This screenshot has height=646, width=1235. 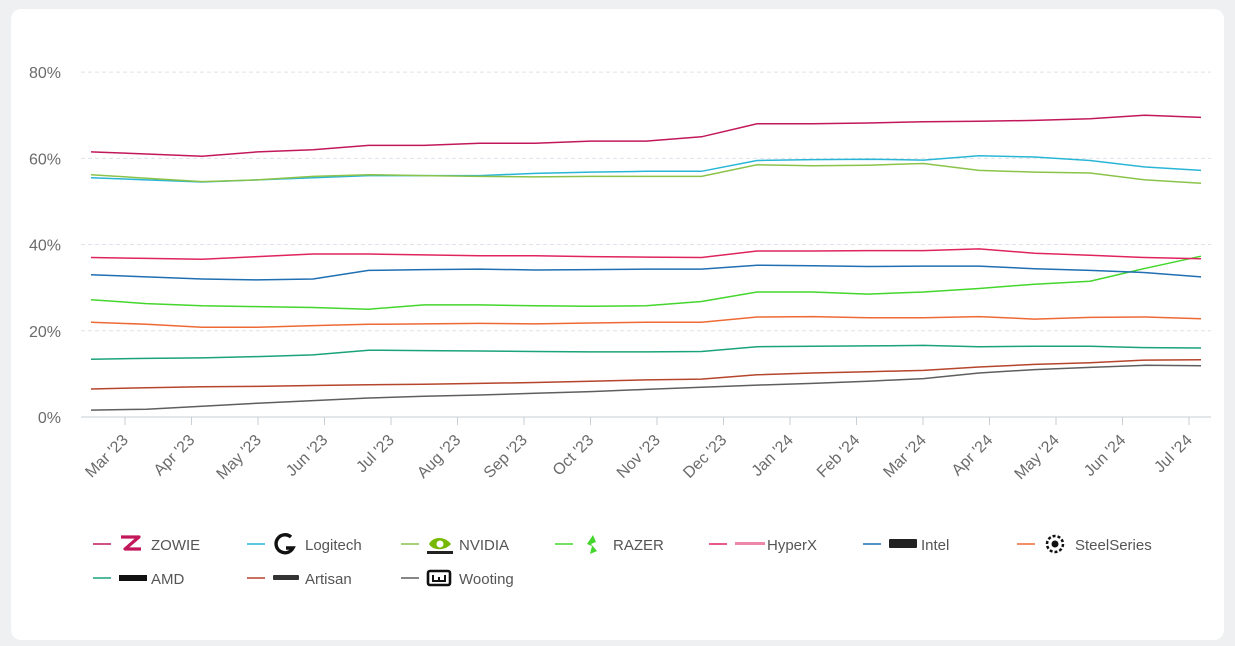 I want to click on legend-item-razer: RAZER, so click(x=609, y=544).